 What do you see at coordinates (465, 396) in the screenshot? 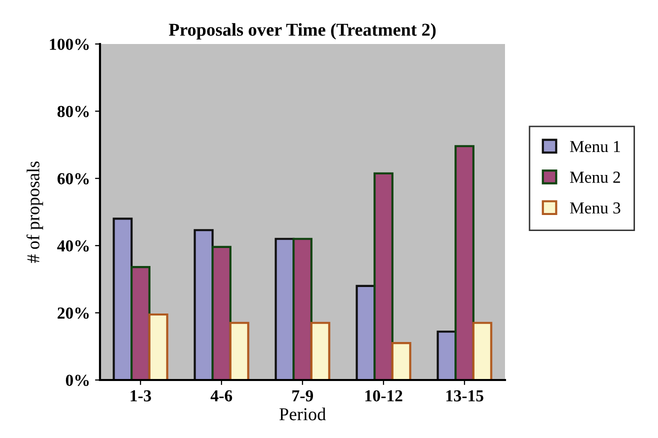
I see `x-tick-label: 13-15` at bounding box center [465, 396].